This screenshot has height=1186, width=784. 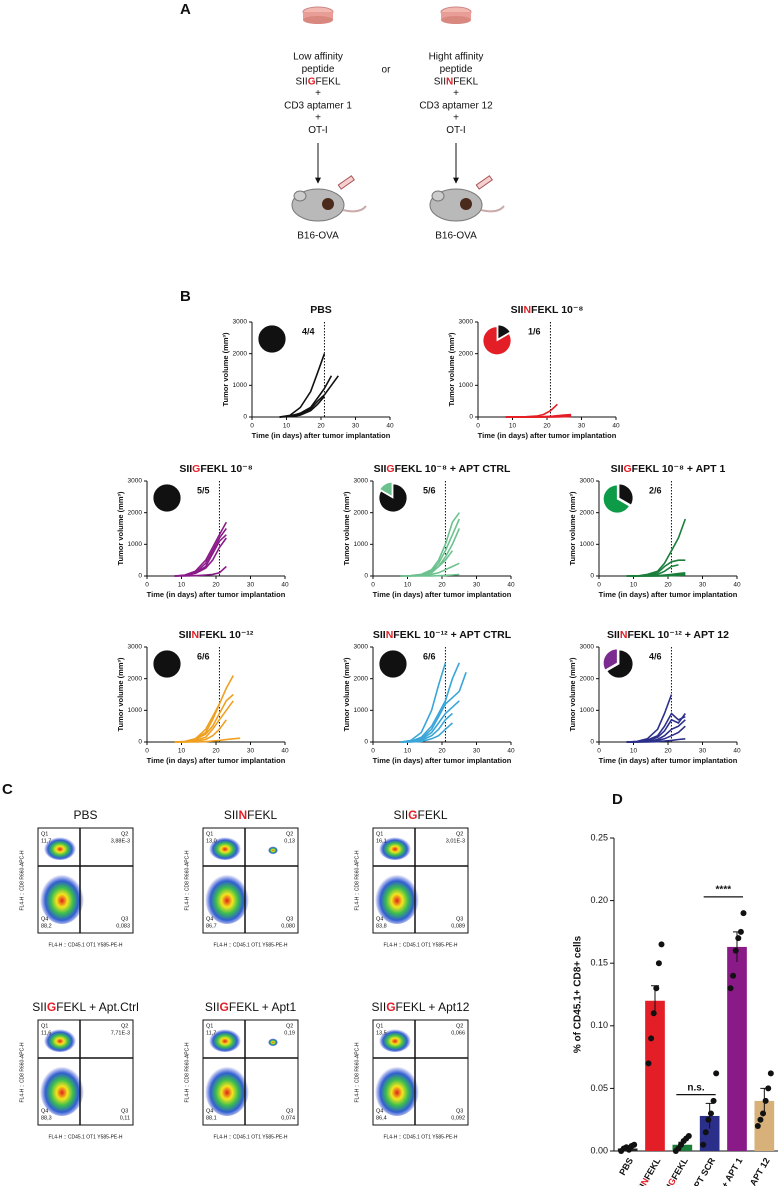 I want to click on x-tick-label: SIINFEKL, so click(x=648, y=1171).